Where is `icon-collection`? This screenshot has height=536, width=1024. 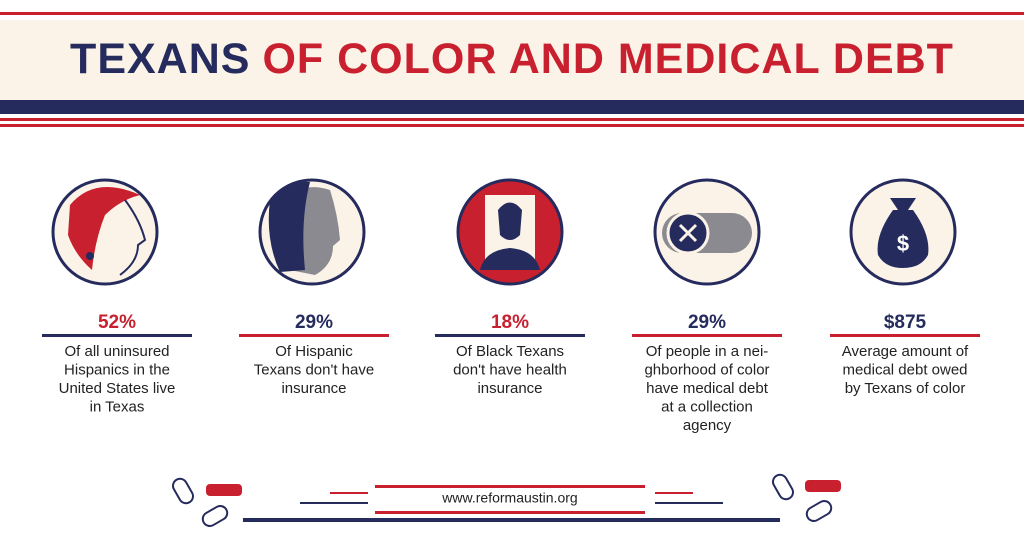
icon-collection is located at coordinates (707, 232).